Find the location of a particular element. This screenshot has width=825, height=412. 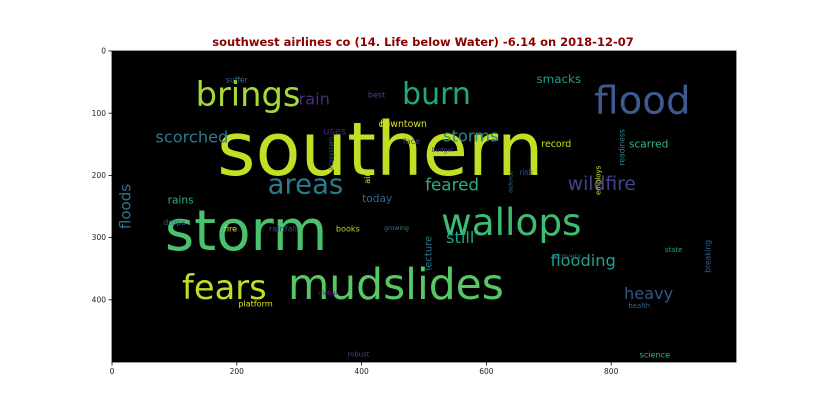

word-today: today is located at coordinates (377, 199).